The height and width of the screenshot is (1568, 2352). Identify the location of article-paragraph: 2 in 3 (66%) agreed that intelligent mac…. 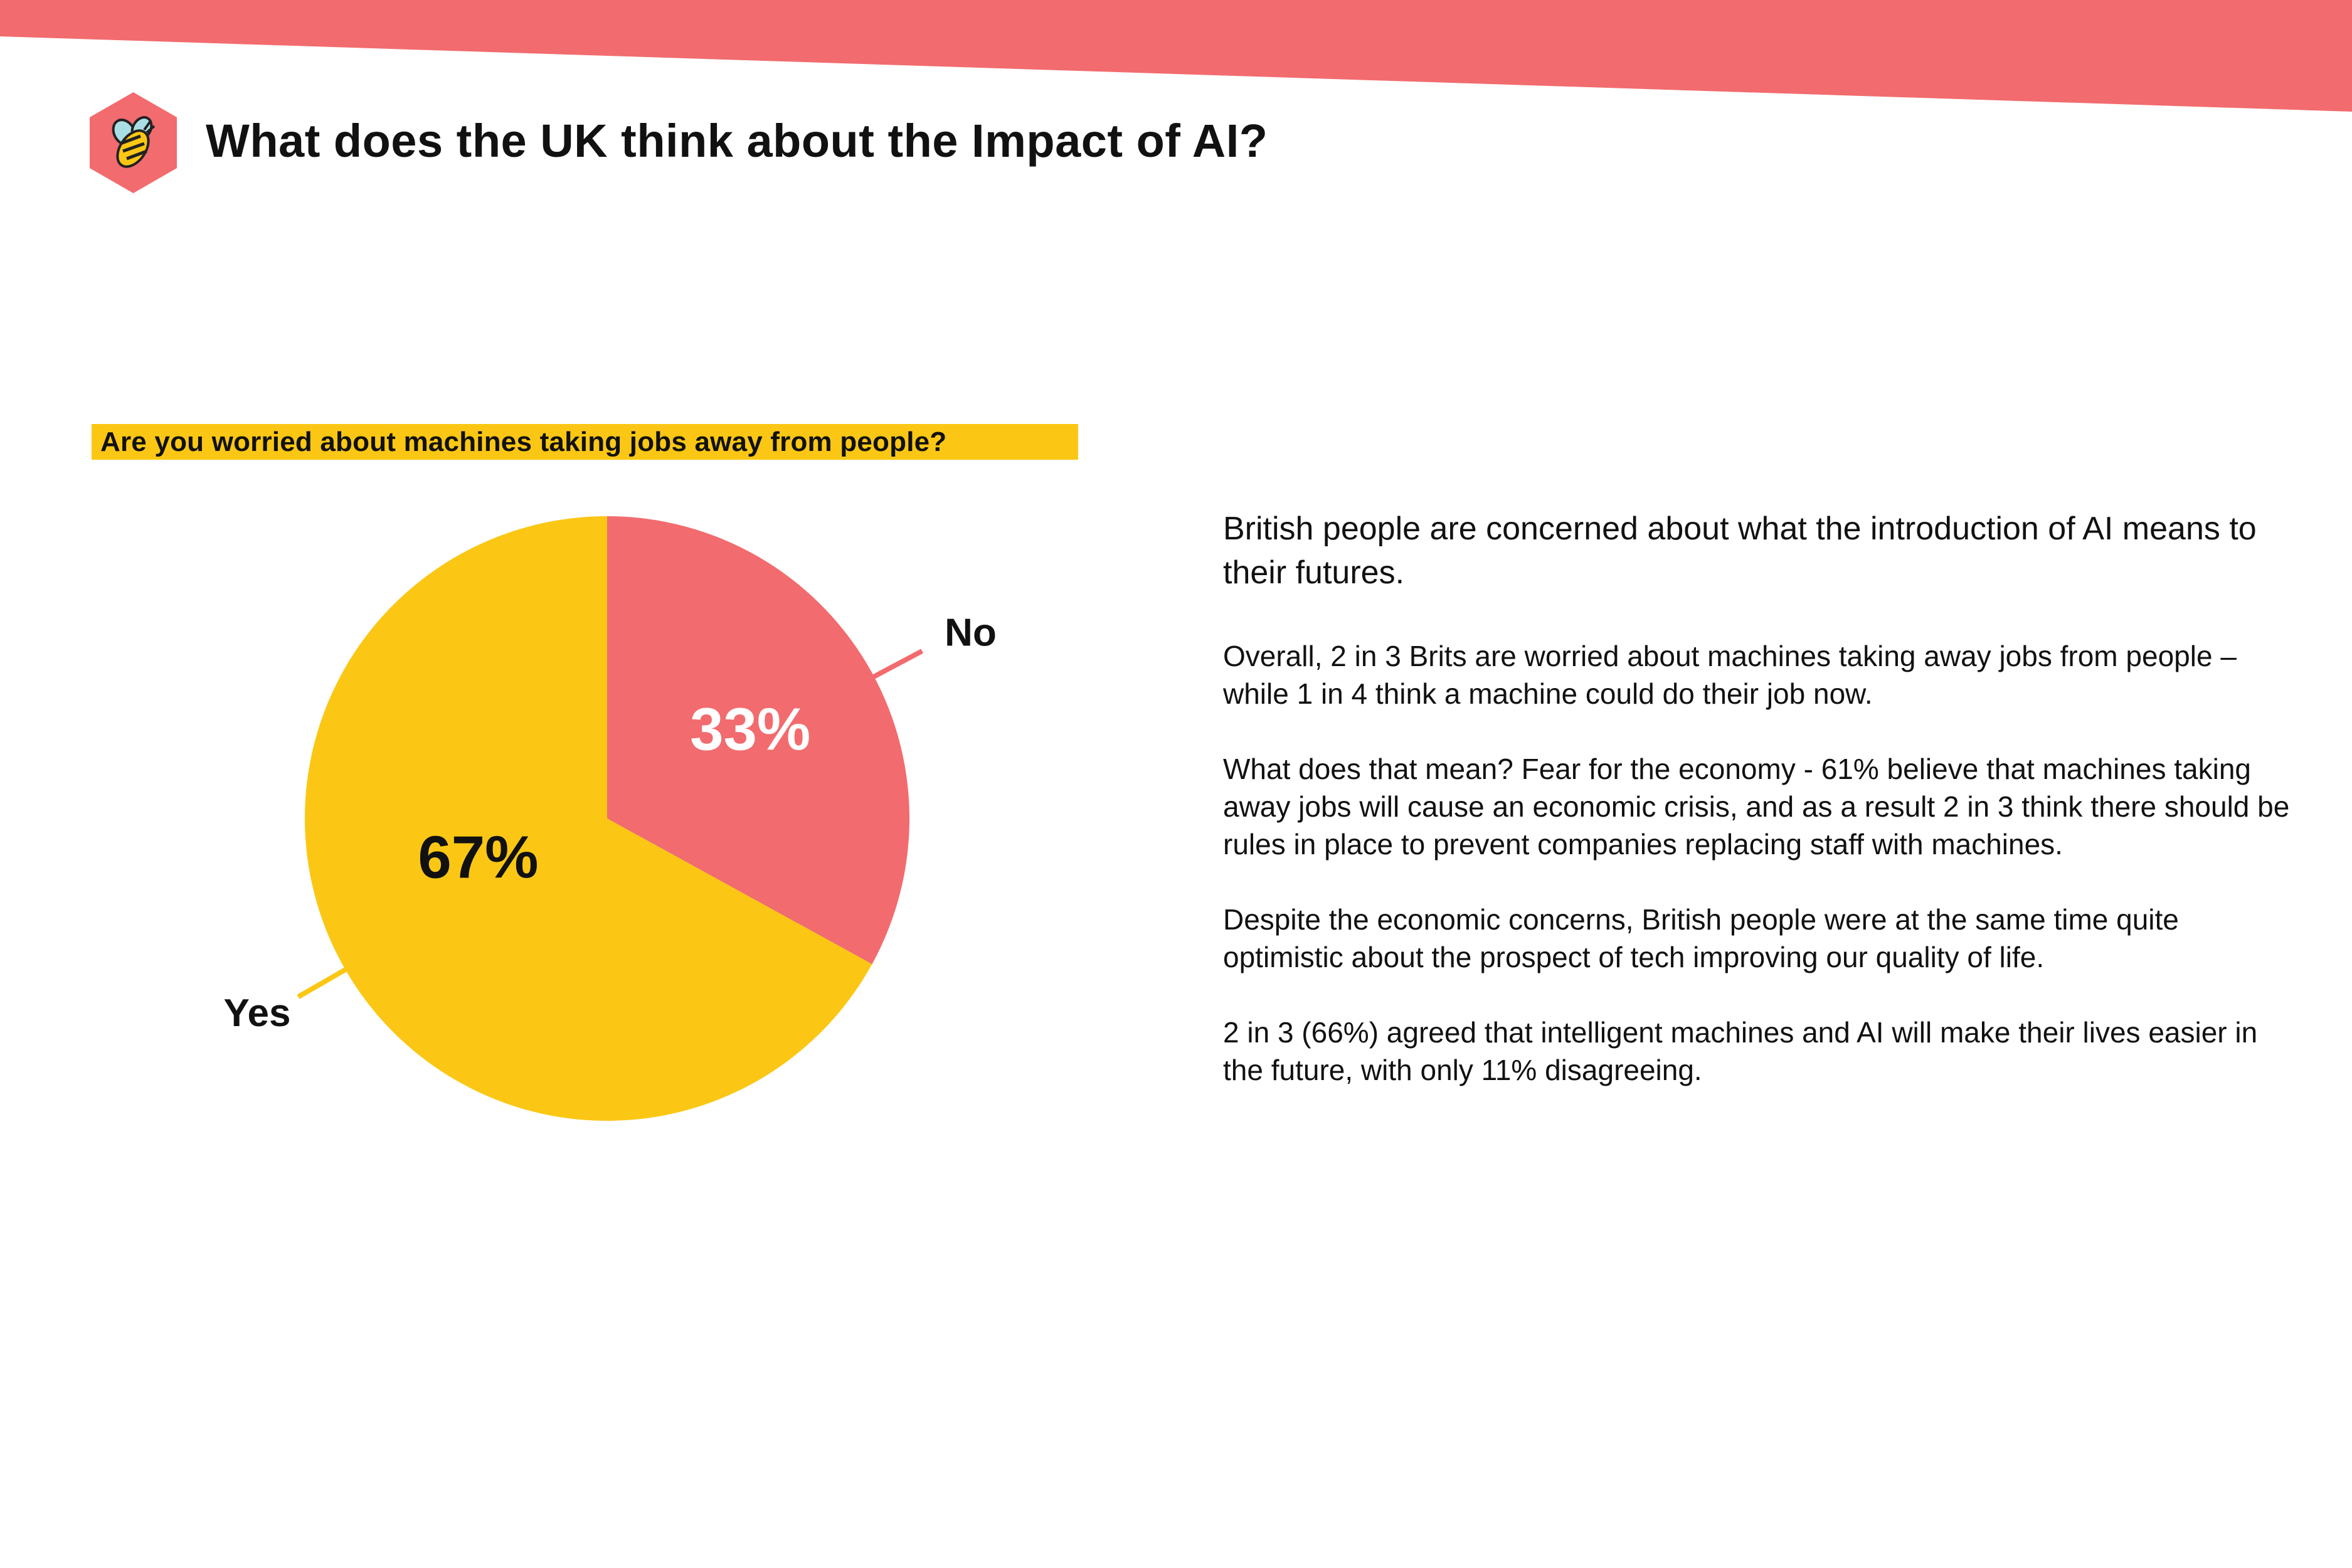
(1740, 1051).